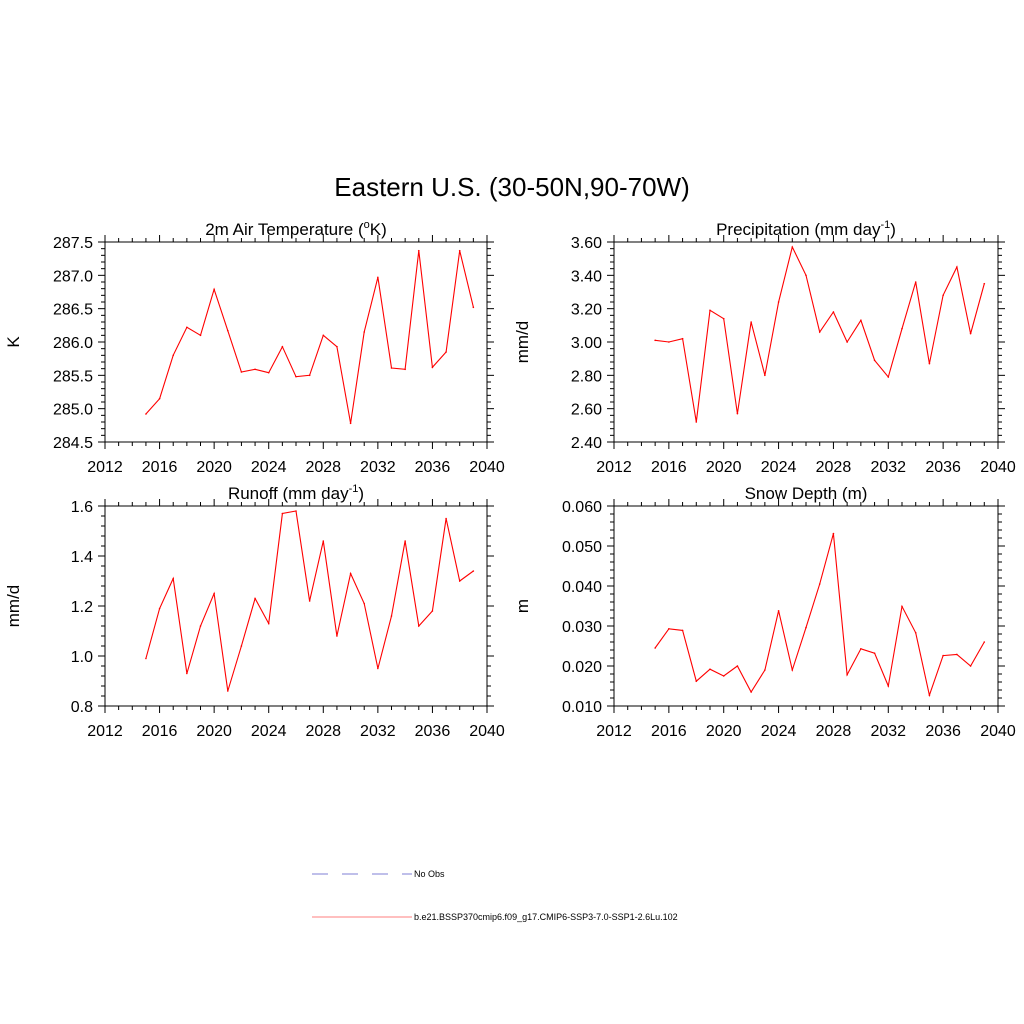 The width and height of the screenshot is (1024, 1024). What do you see at coordinates (806, 229) in the screenshot?
I see `panel-title: Precipitation (mm day-1)` at bounding box center [806, 229].